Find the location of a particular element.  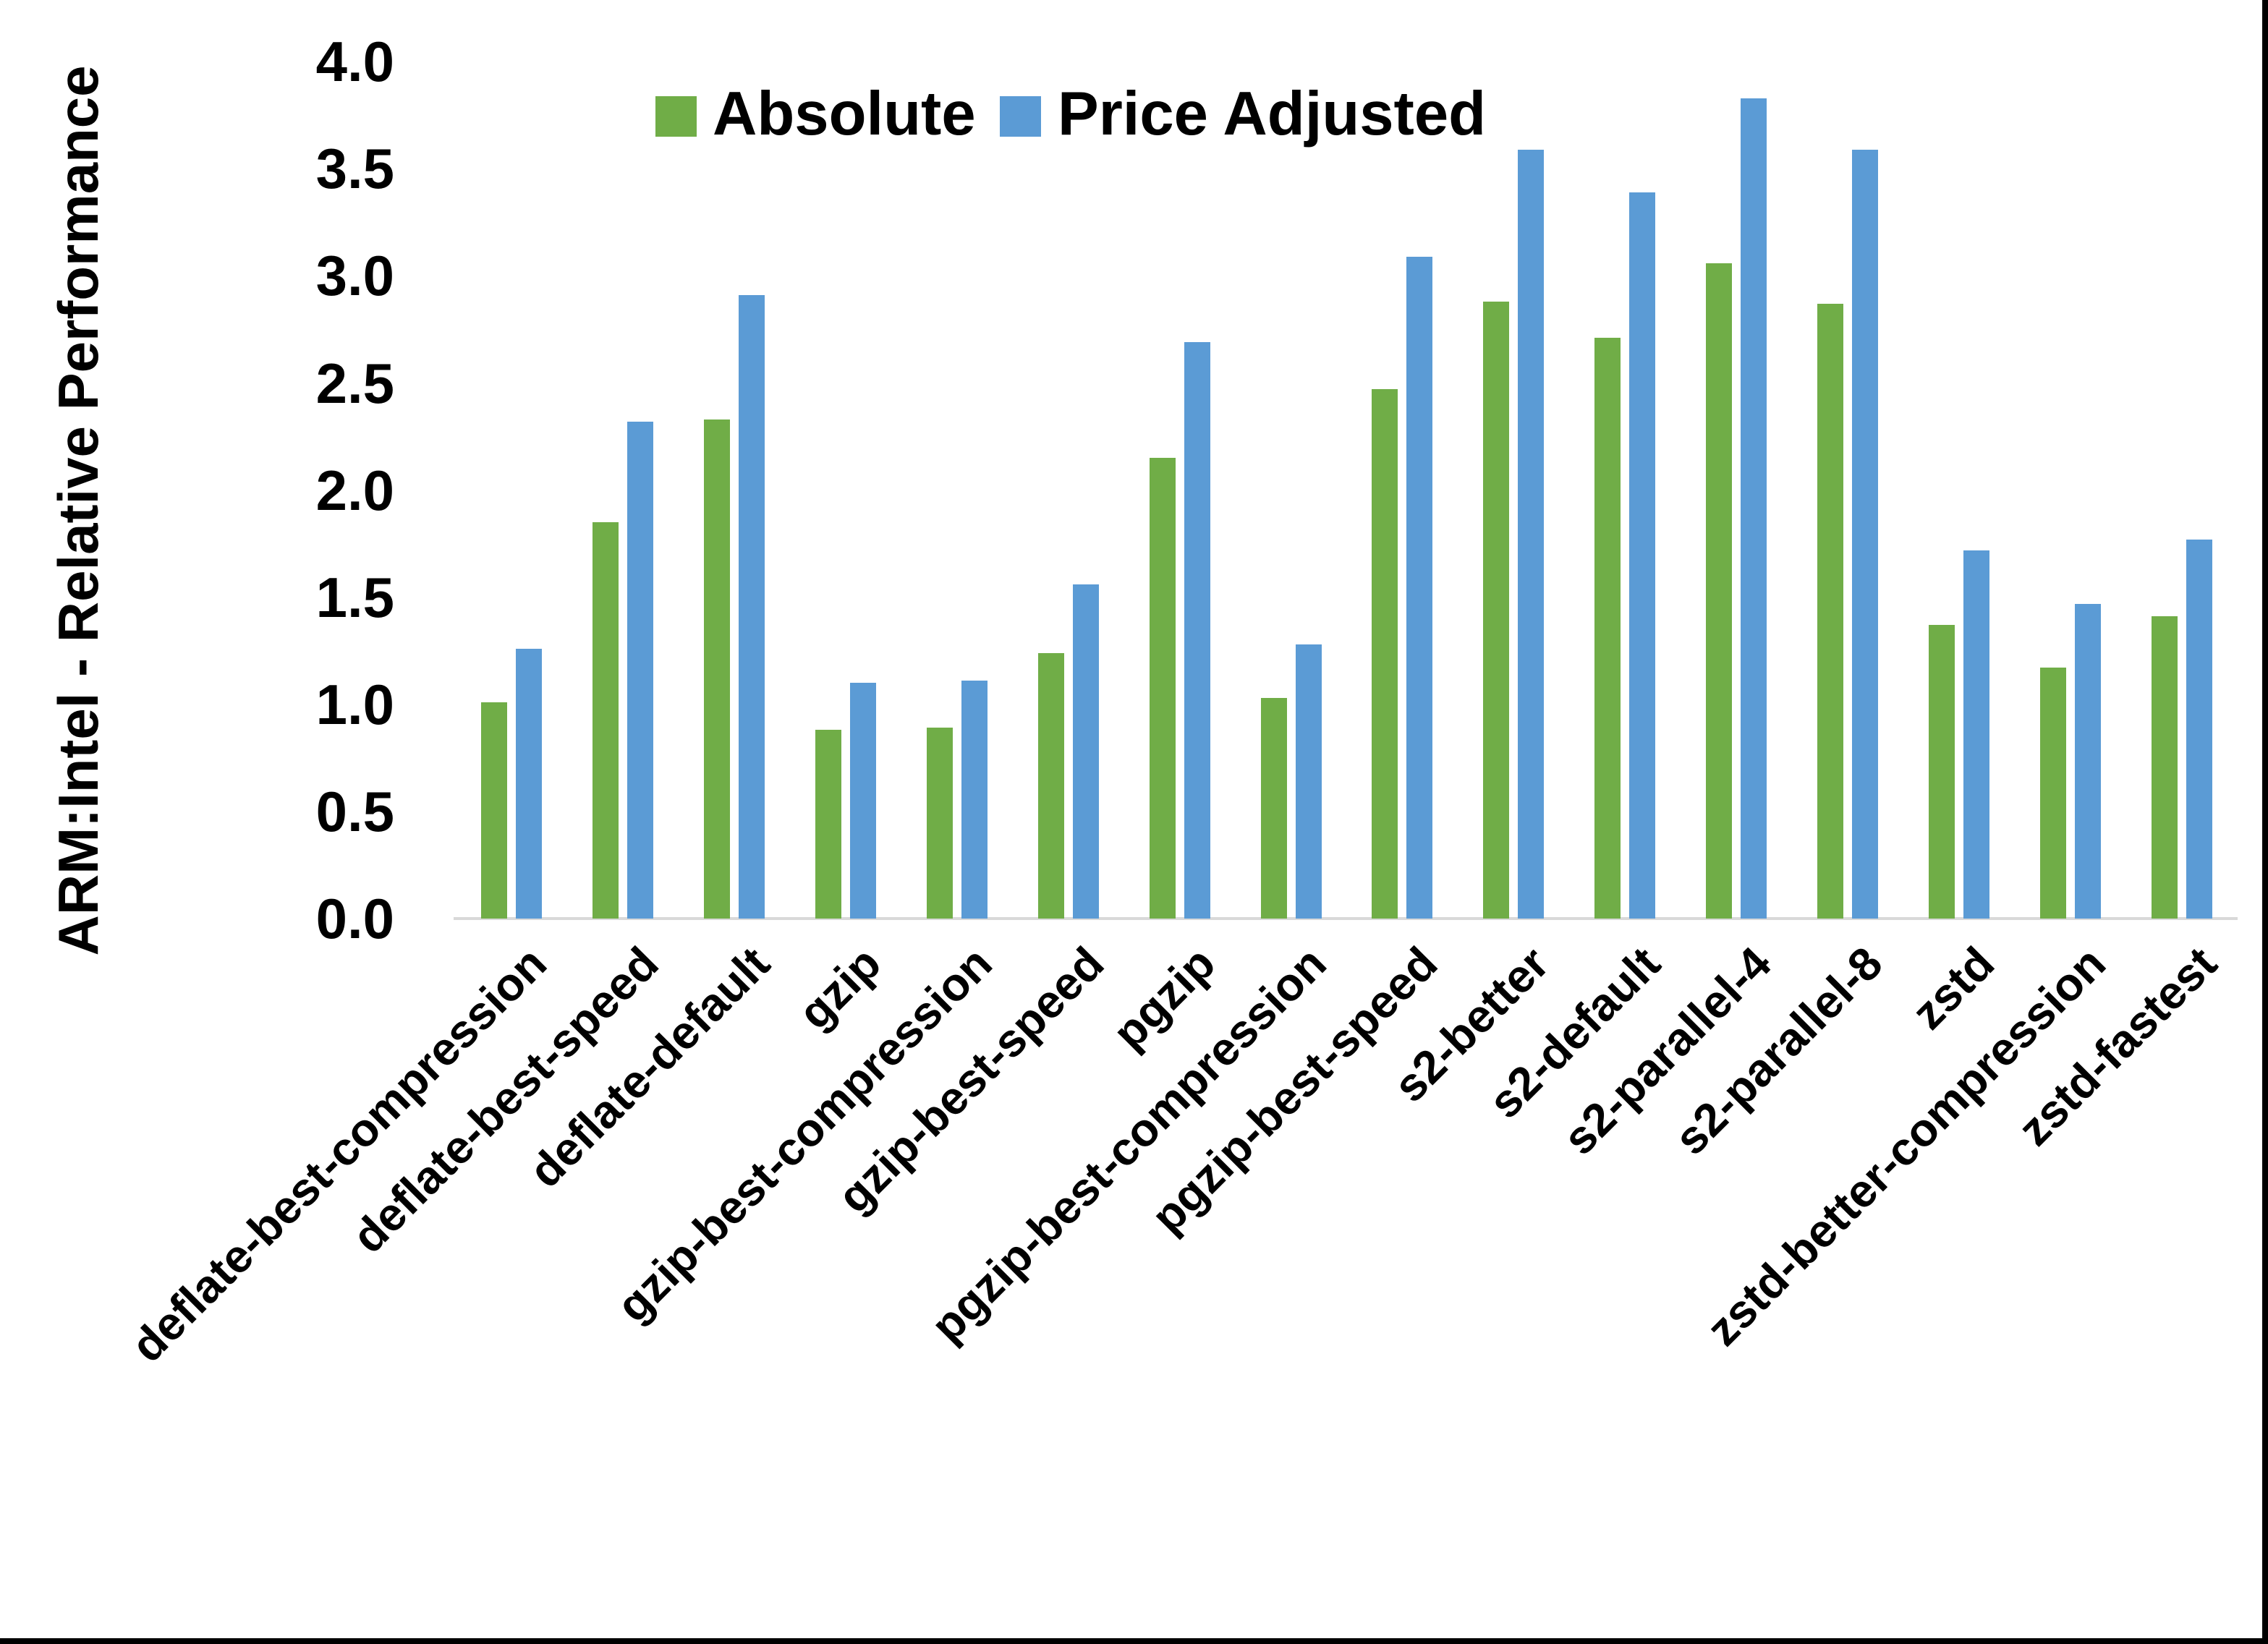

bar-price-adjusted-pgzip-best-speed is located at coordinates (1419, 588).